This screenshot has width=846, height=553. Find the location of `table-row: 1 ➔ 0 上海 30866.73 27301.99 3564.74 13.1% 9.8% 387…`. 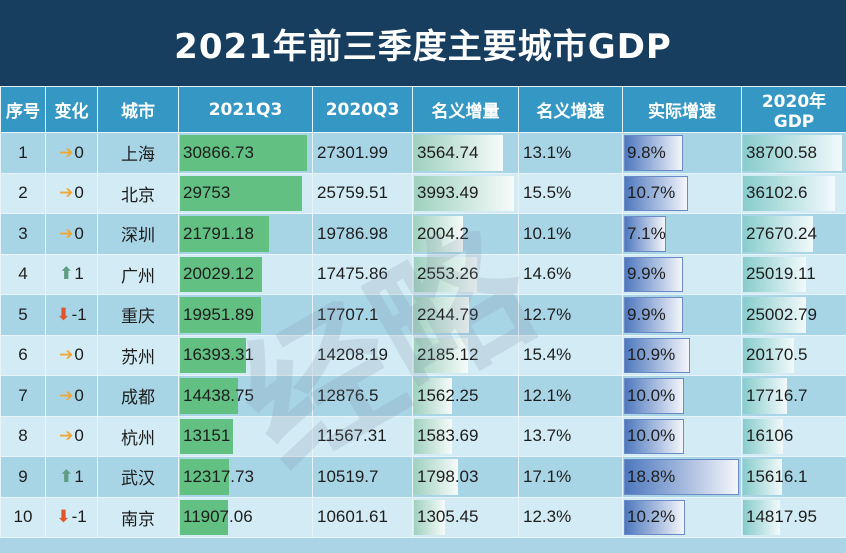

table-row: 1 ➔ 0 上海 30866.73 27301.99 3564.74 13.1% 9.8% 387… is located at coordinates (423, 153).